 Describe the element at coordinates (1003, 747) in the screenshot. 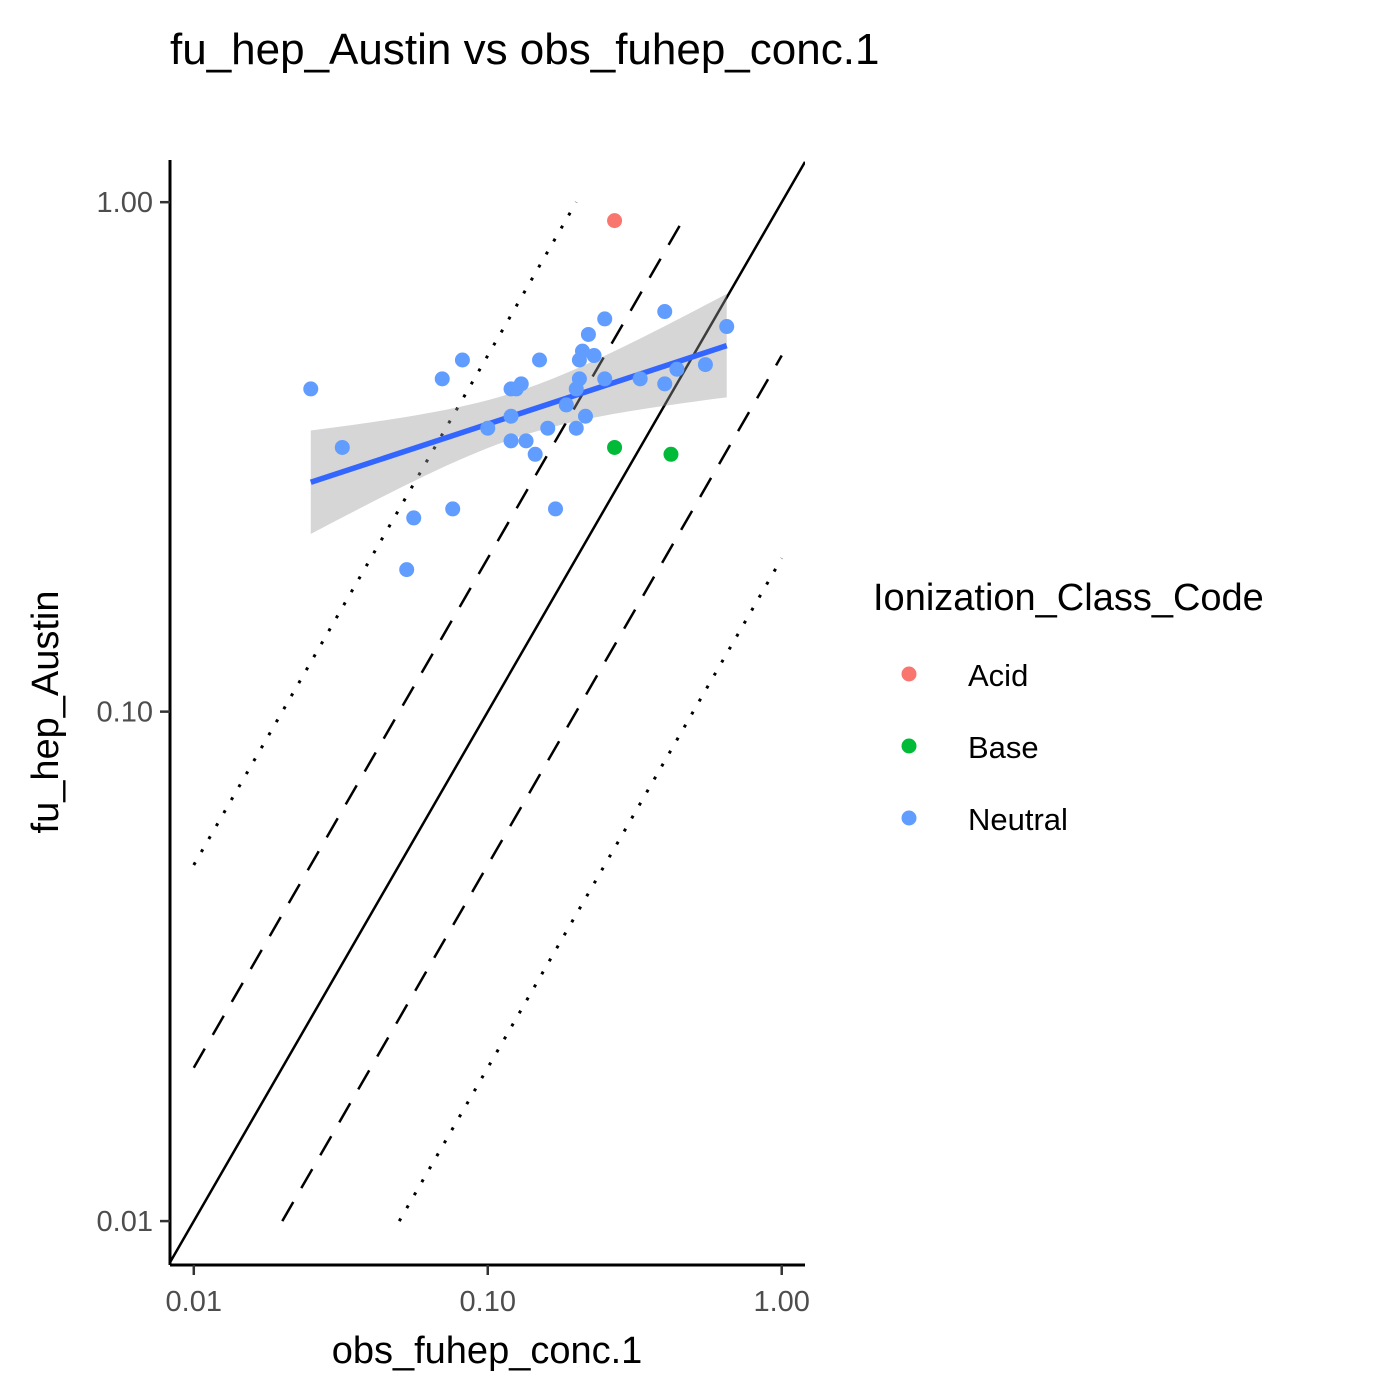

I see `legend-label-base: Base` at that location.